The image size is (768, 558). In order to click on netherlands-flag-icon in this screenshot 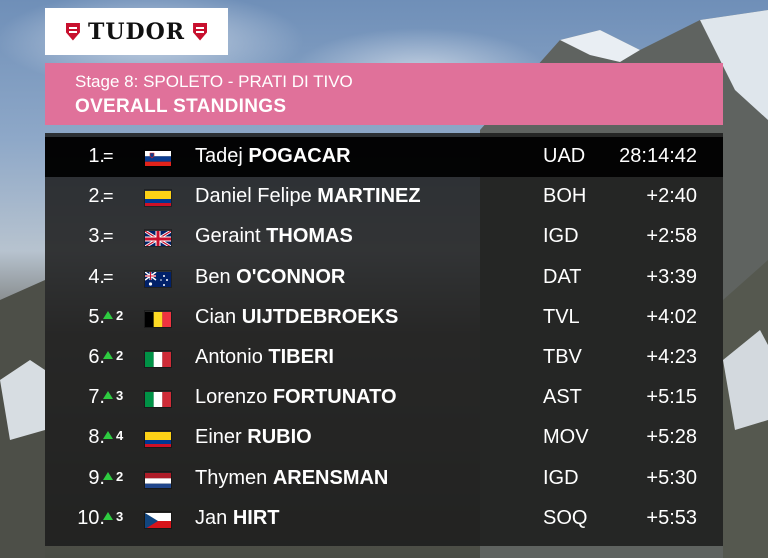, I will do `click(158, 480)`.